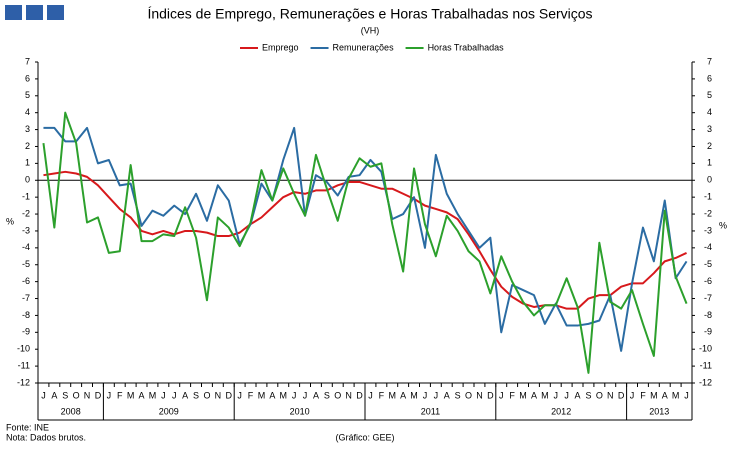 Image resolution: width=738 pixels, height=457 pixels. Describe the element at coordinates (71, 411) in the screenshot. I see `year-label: 2008` at that location.